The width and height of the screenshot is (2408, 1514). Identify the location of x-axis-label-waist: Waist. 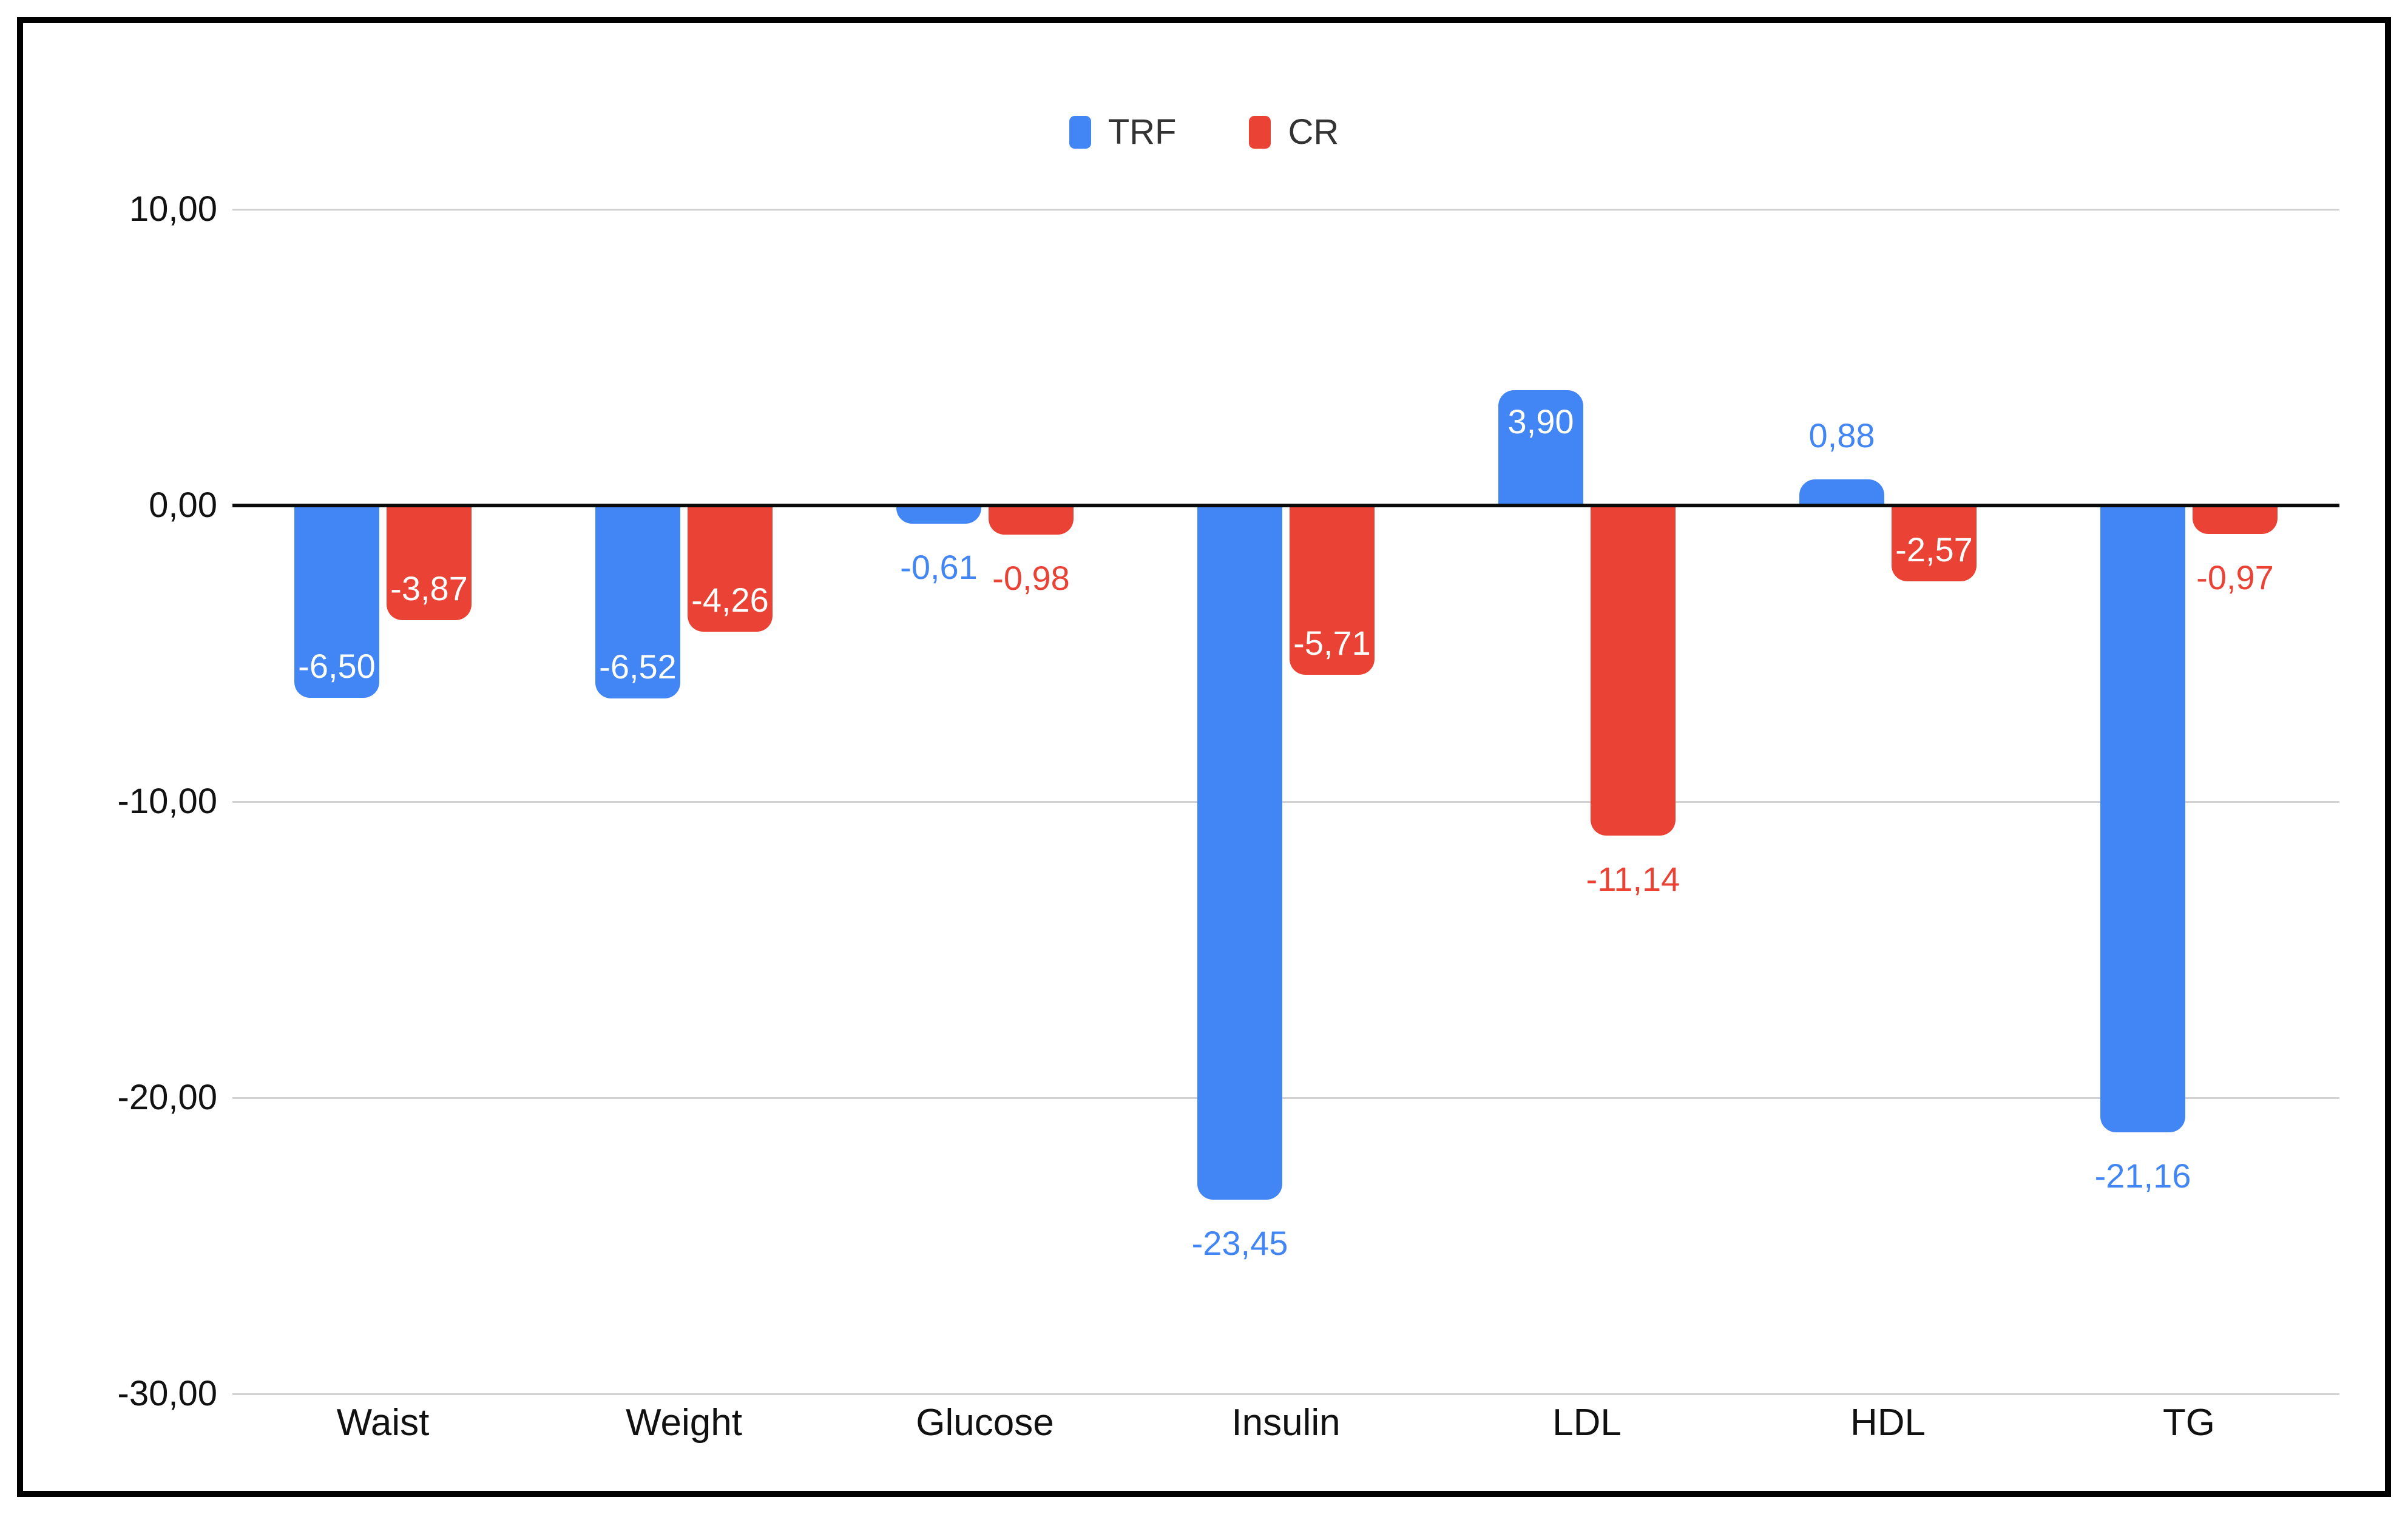
(383, 1423).